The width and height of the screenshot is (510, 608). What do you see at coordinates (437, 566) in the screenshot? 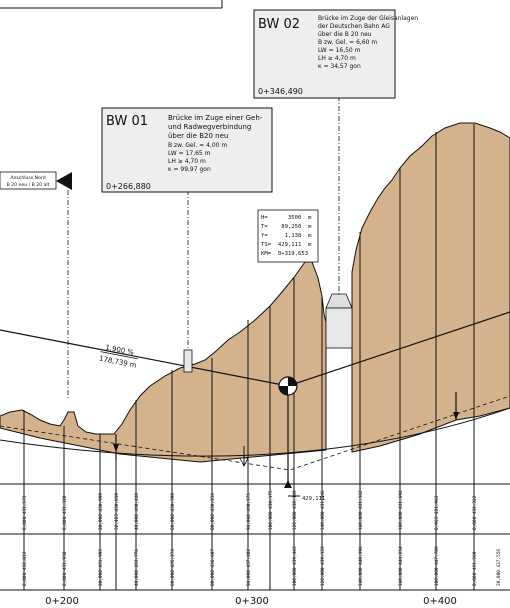
I see `row2-value: 180,000 447,789` at bounding box center [437, 566].